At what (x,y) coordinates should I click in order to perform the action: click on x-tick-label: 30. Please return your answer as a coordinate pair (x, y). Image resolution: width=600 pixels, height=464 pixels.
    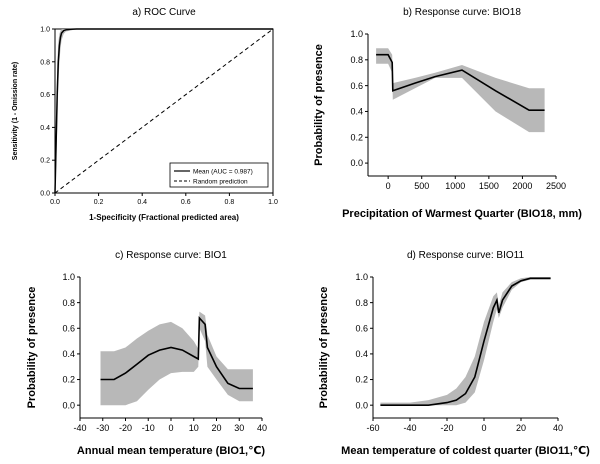
    Looking at the image, I should click on (239, 428).